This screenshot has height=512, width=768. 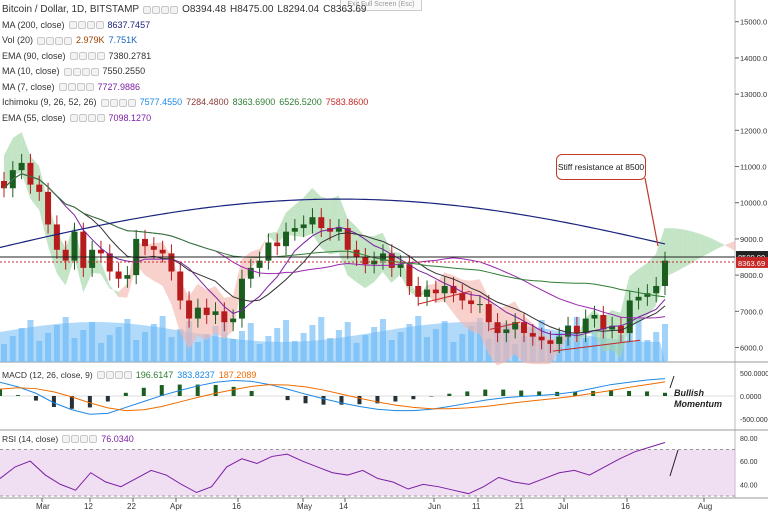 What do you see at coordinates (753, 58) in the screenshot?
I see `price-tick-label: 14000.0` at bounding box center [753, 58].